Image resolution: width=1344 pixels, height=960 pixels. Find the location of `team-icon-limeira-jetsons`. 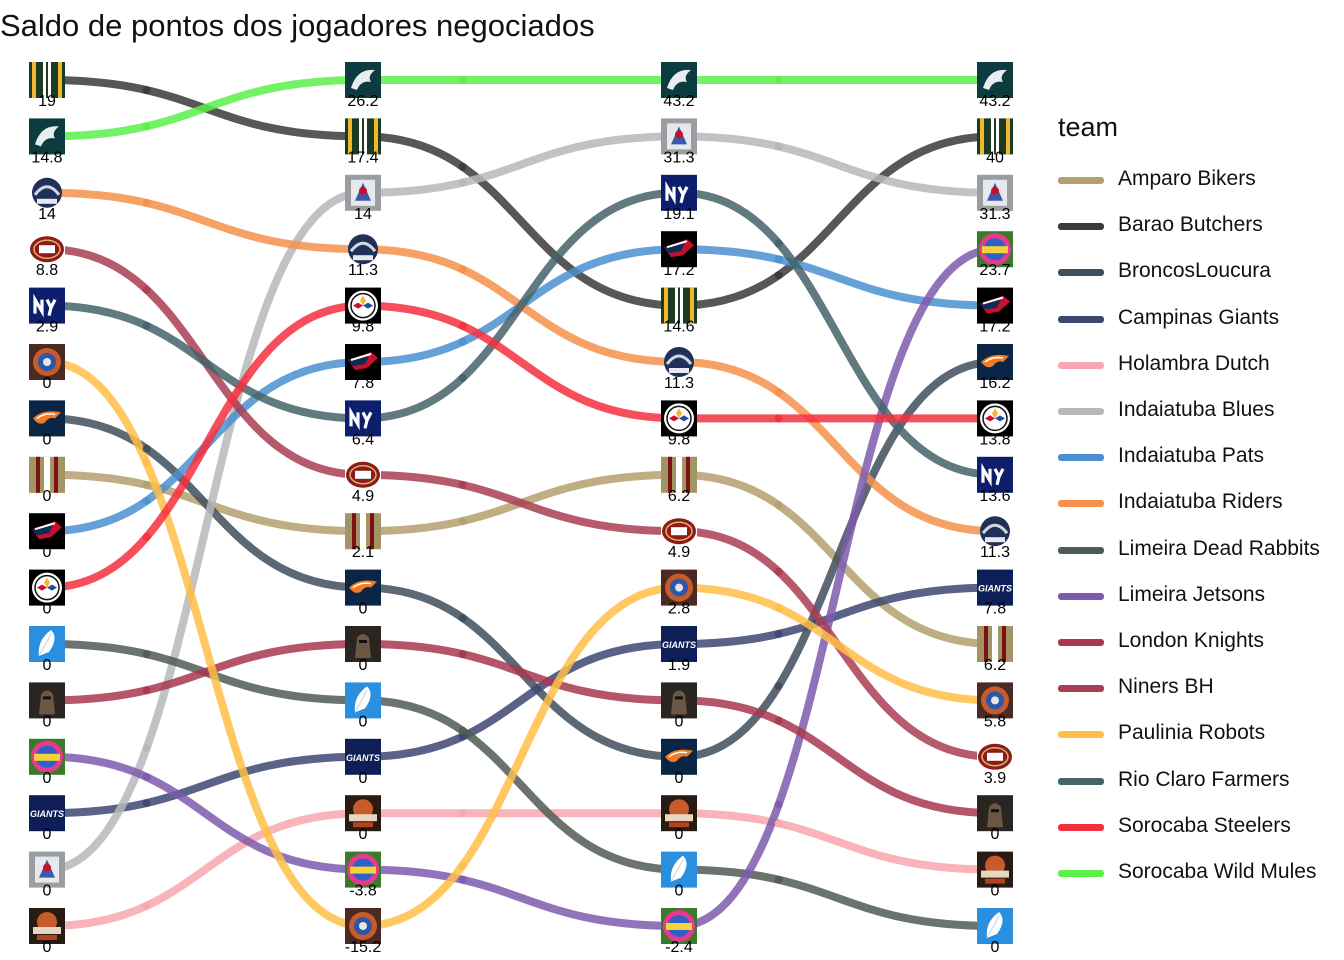

team-icon-limeira-jetsons is located at coordinates (47, 756).